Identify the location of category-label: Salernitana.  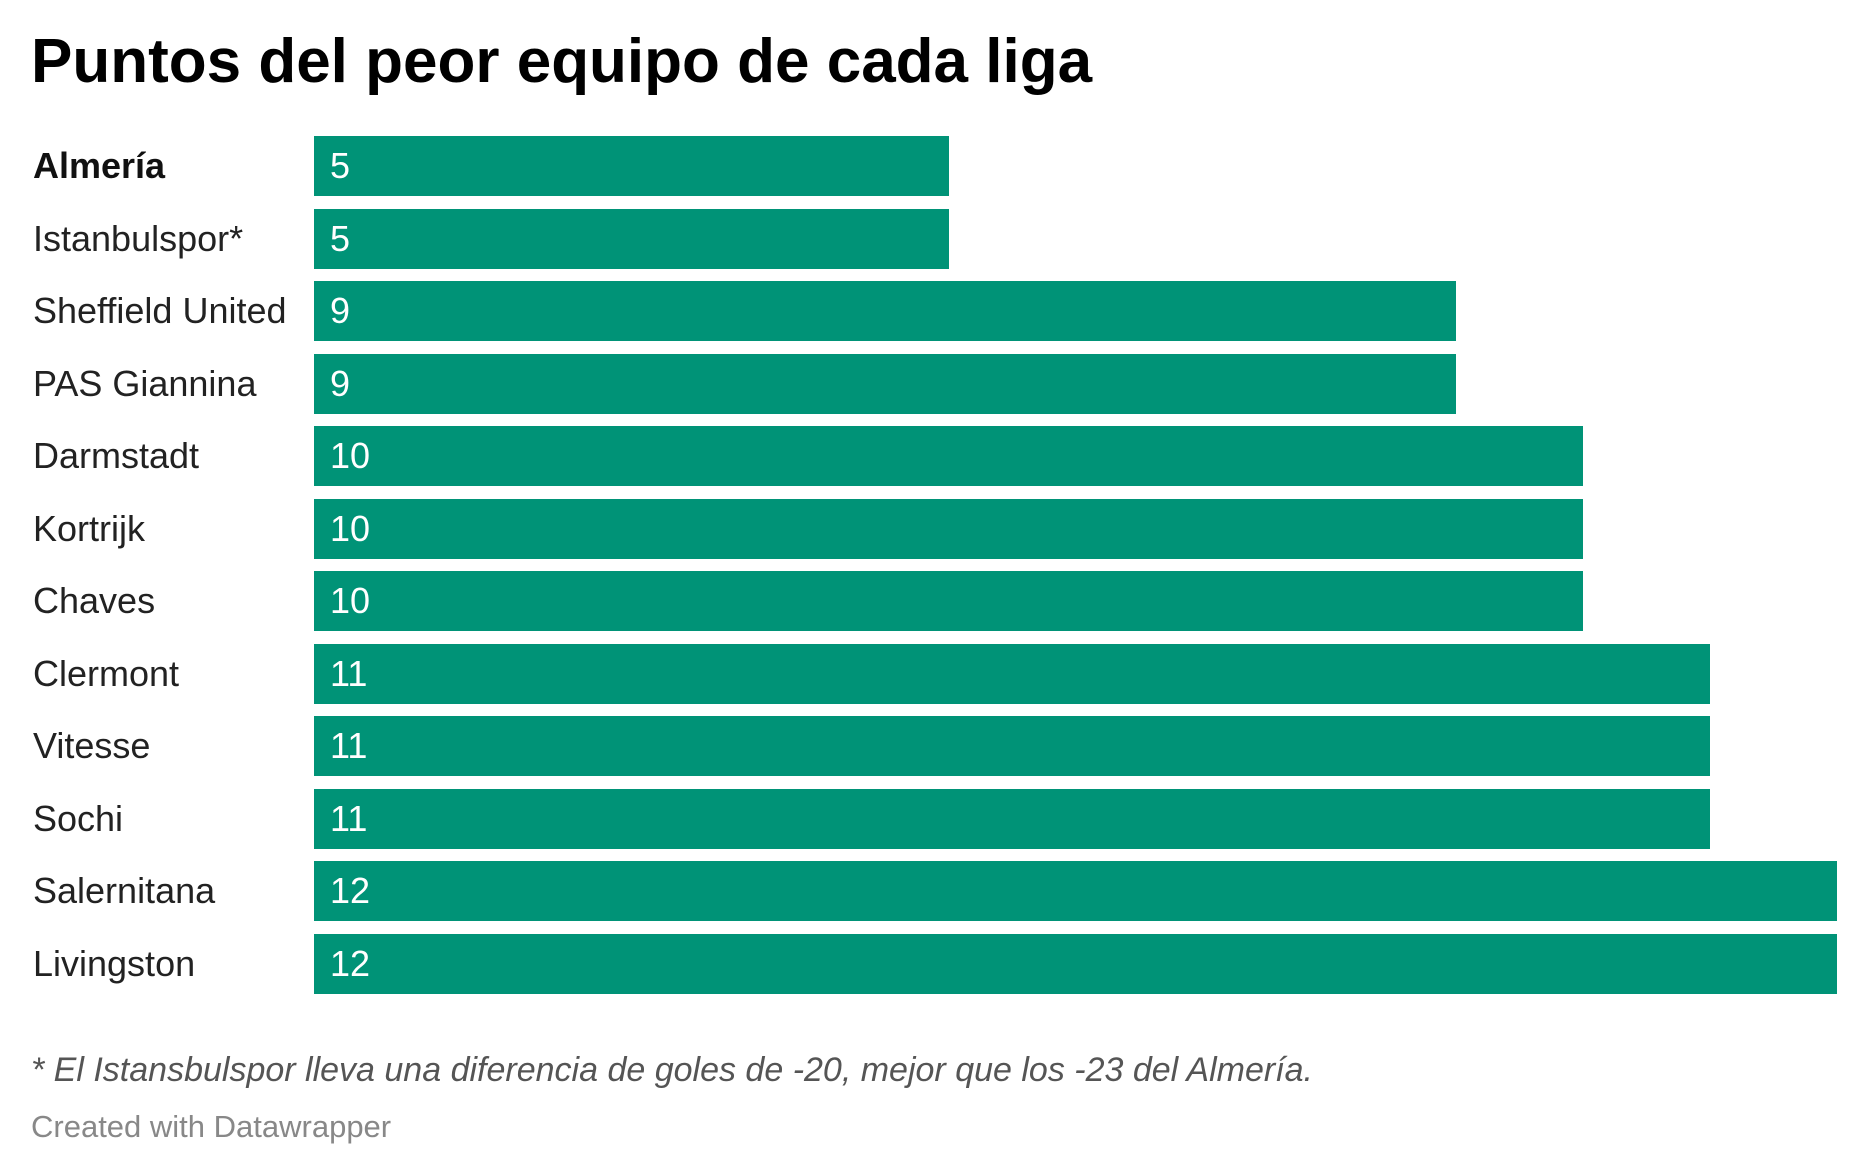
(124, 890).